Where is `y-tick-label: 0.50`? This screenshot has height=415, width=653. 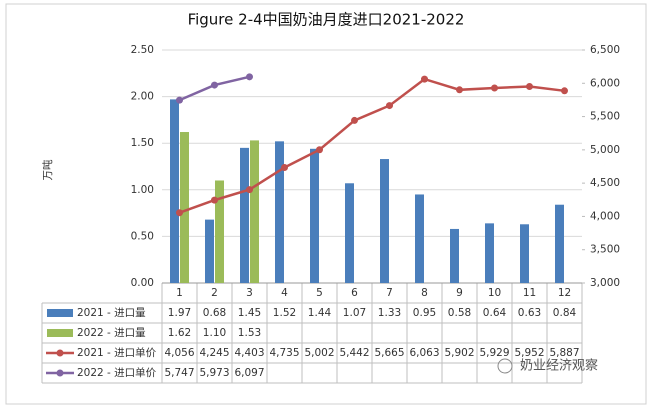
y-tick-label: 0.50 is located at coordinates (142, 236).